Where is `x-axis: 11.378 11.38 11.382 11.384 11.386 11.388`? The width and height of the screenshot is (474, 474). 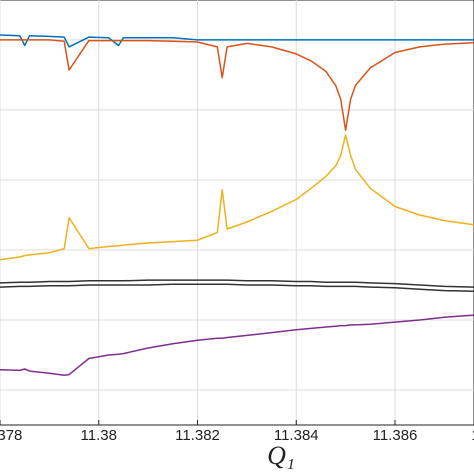
x-axis: 11.378 11.38 11.382 11.384 11.386 11.388 is located at coordinates (237, 432).